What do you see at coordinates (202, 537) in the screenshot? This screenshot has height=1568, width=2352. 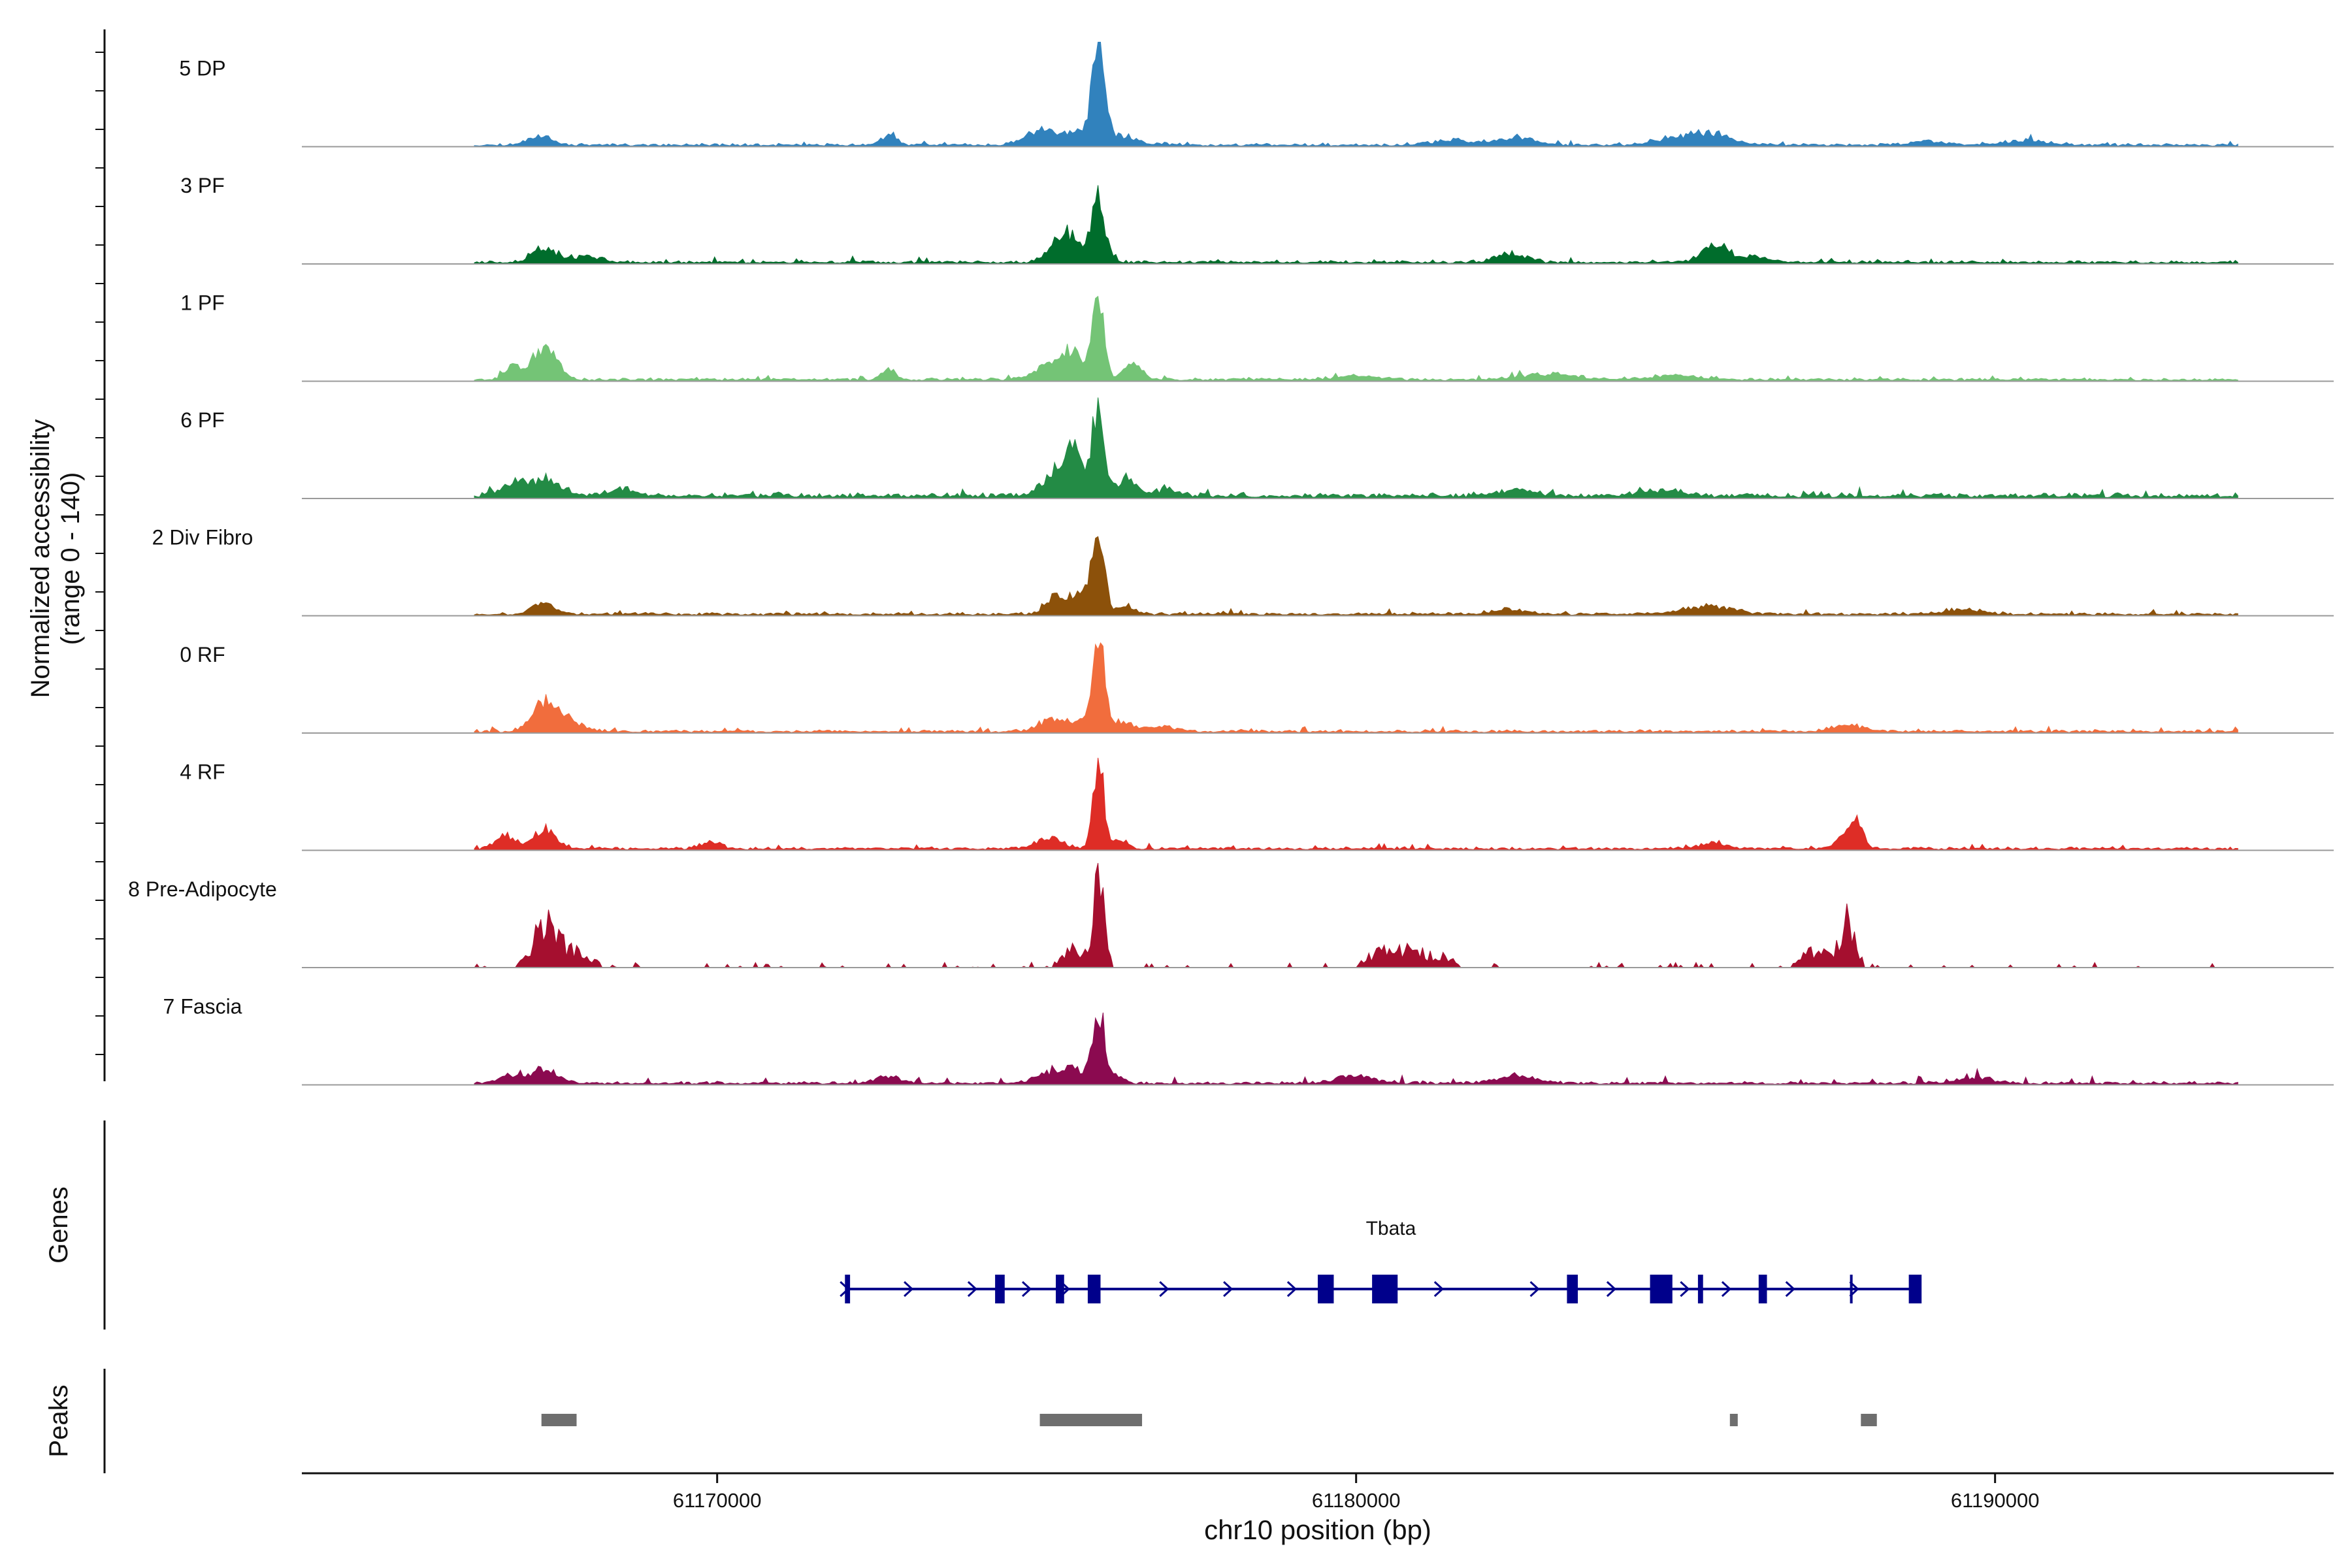 I see `track-label: 2 Div Fibro` at bounding box center [202, 537].